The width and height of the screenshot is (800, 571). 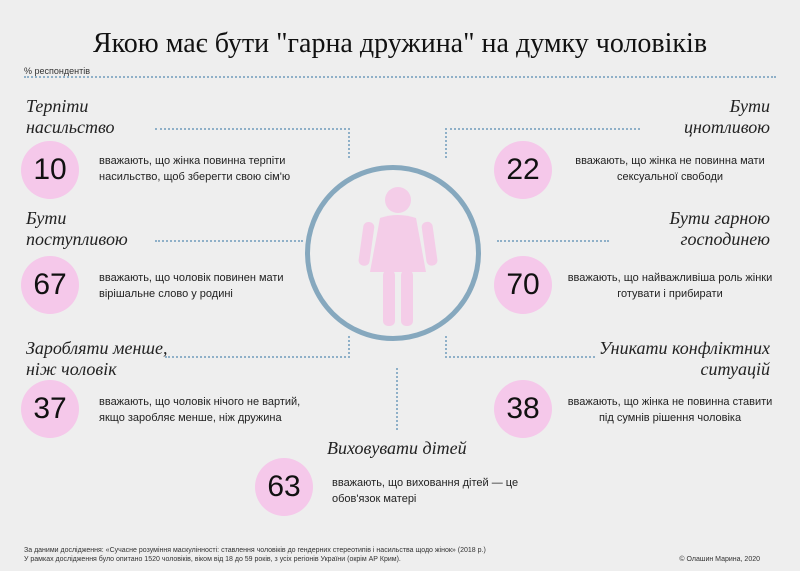 I want to click on heading-line: ситуацій, so click(x=735, y=369).